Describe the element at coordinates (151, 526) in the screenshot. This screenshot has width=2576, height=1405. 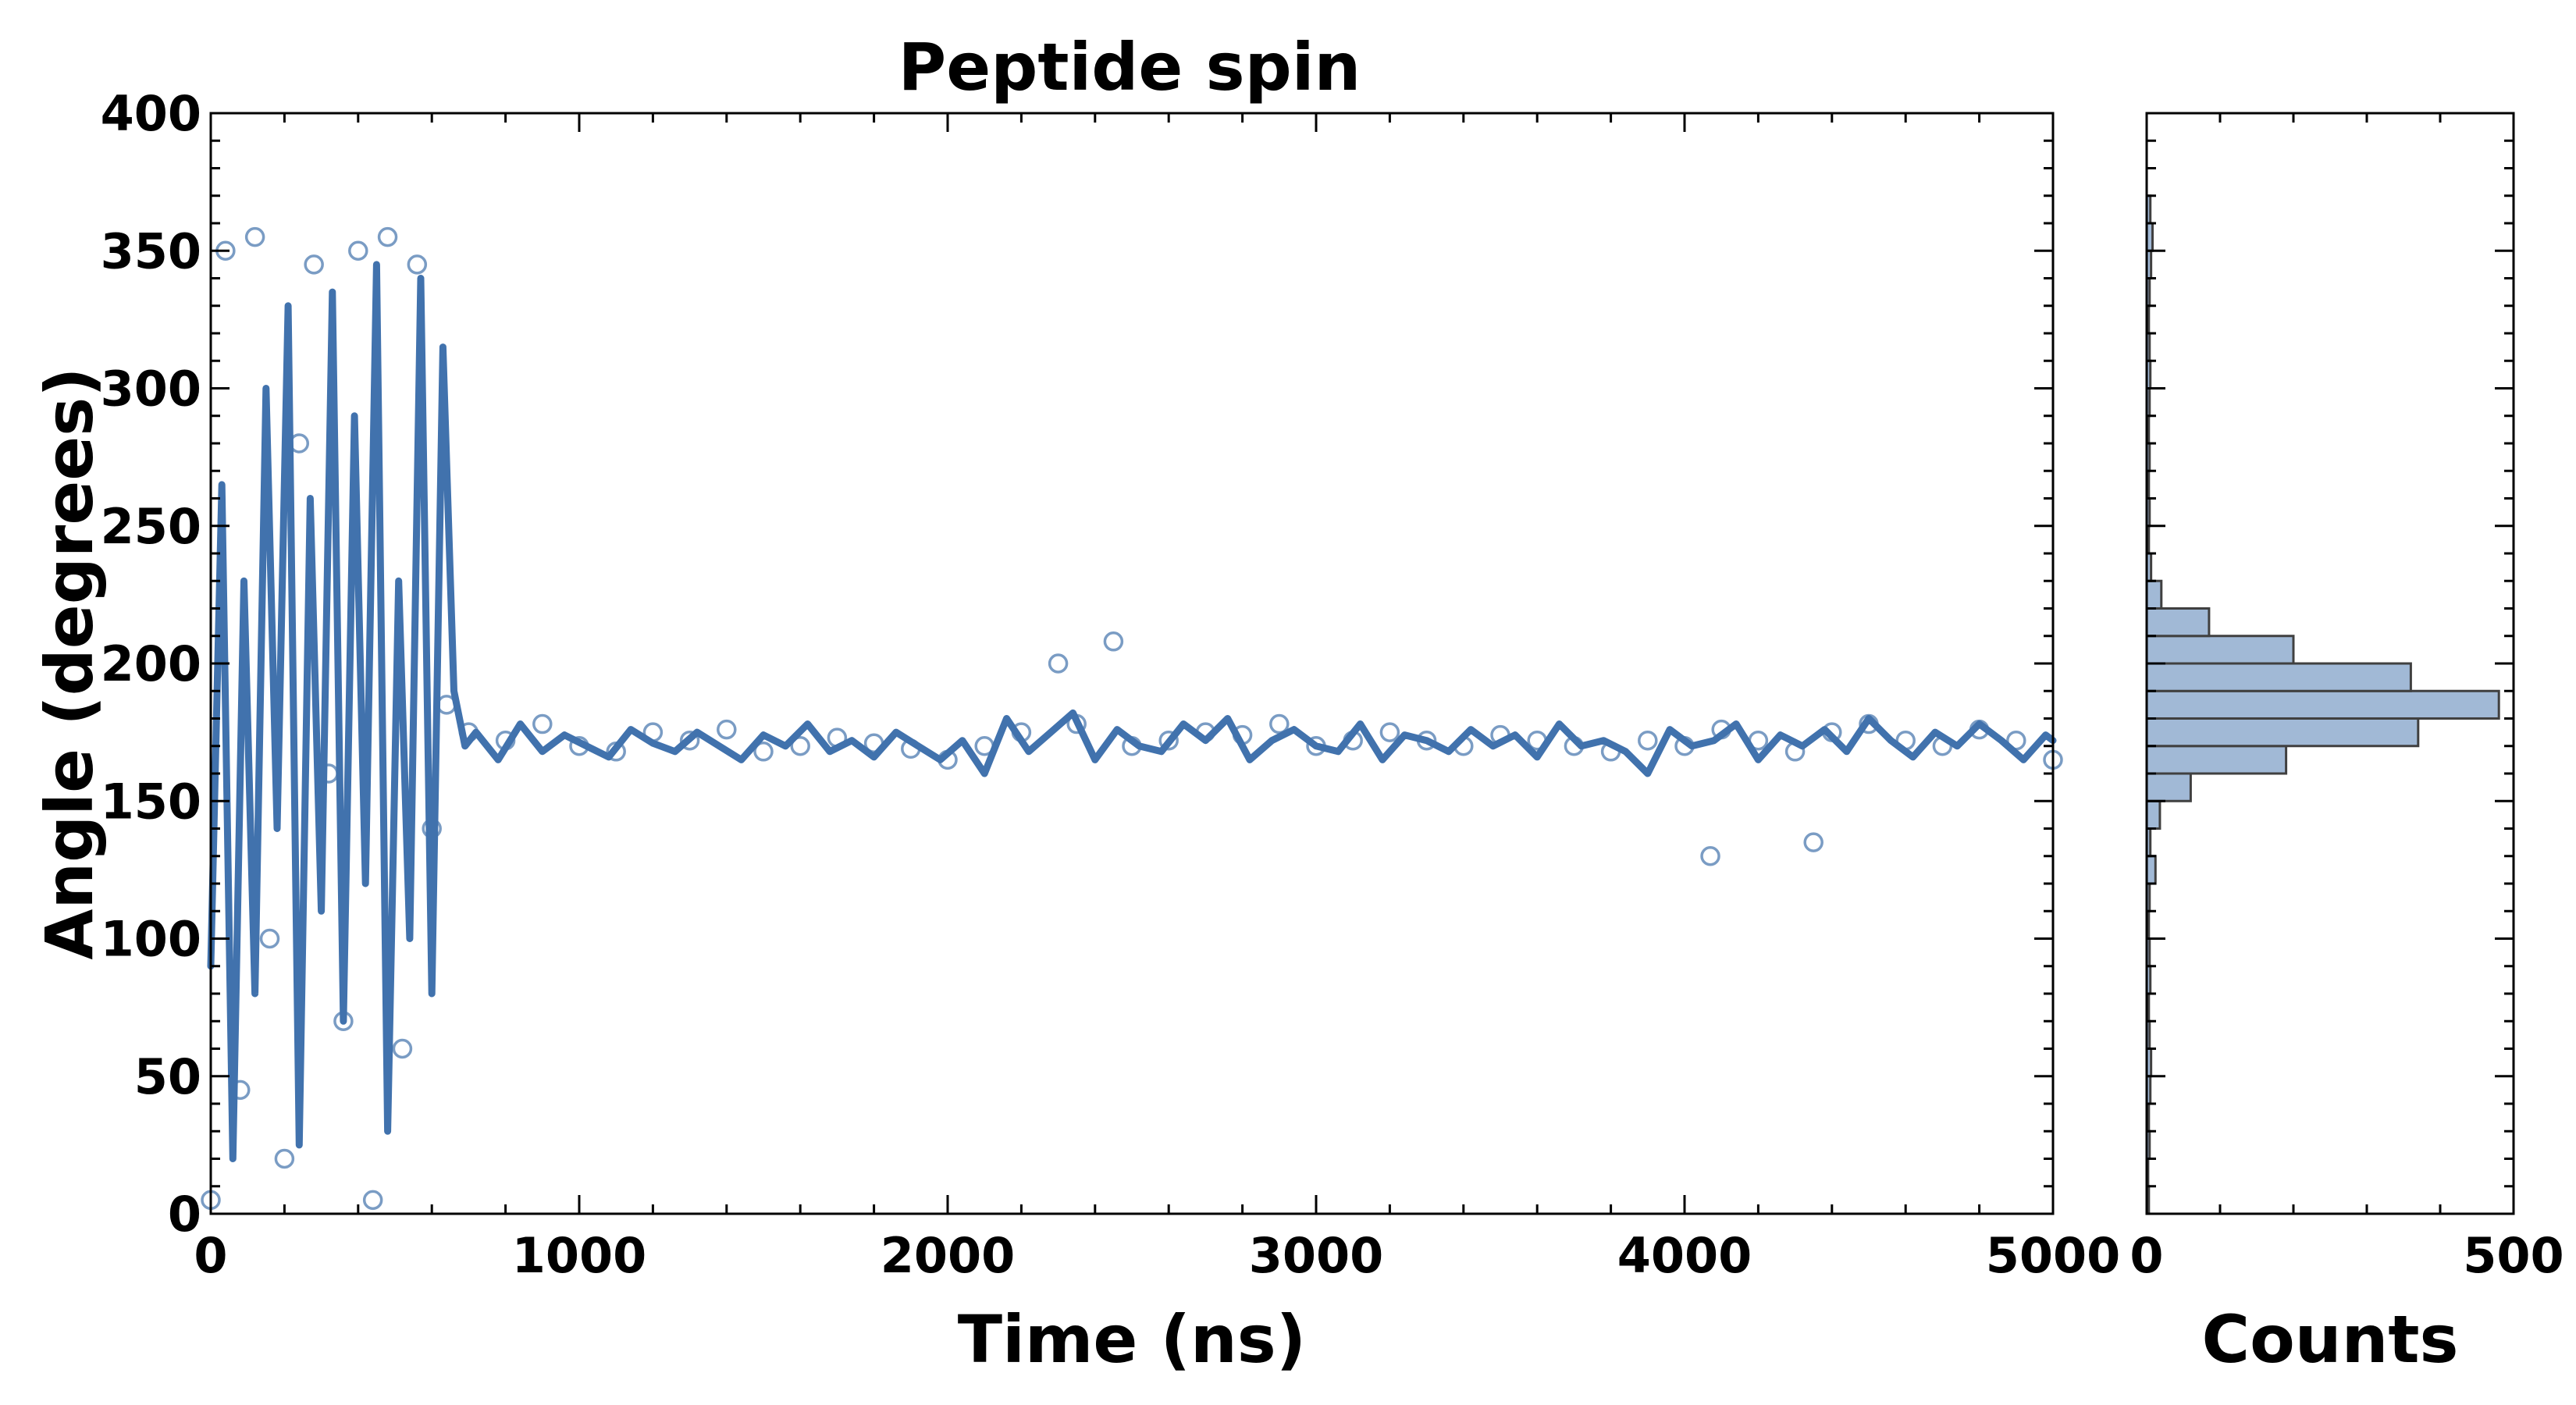
I see `y-tick-label: 250` at that location.